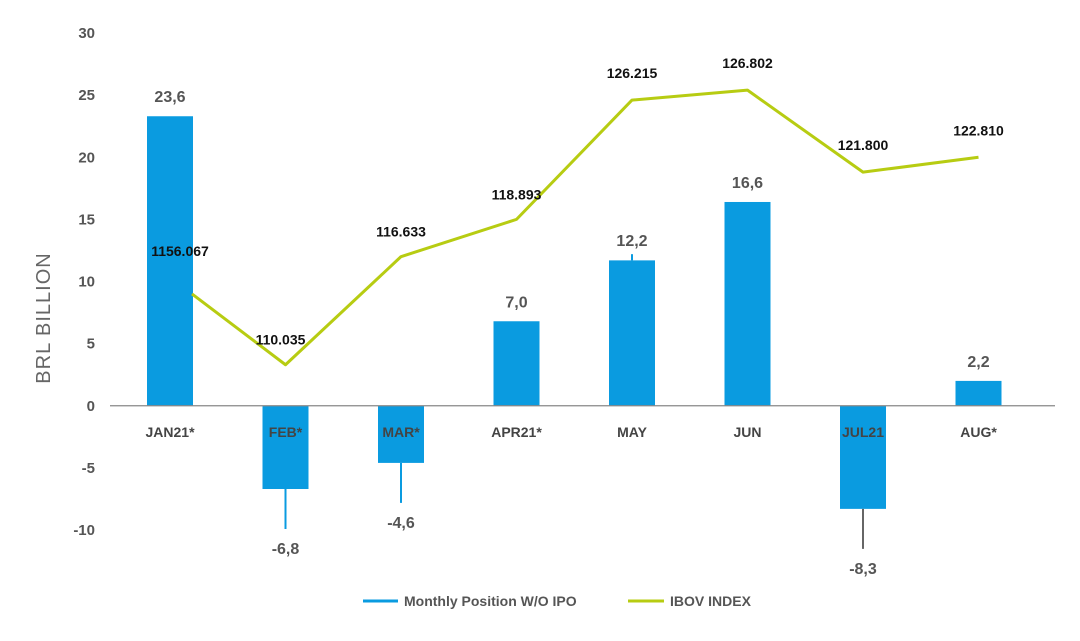  Describe the element at coordinates (747, 63) in the screenshot. I see `line-value-label: 126.802` at that location.